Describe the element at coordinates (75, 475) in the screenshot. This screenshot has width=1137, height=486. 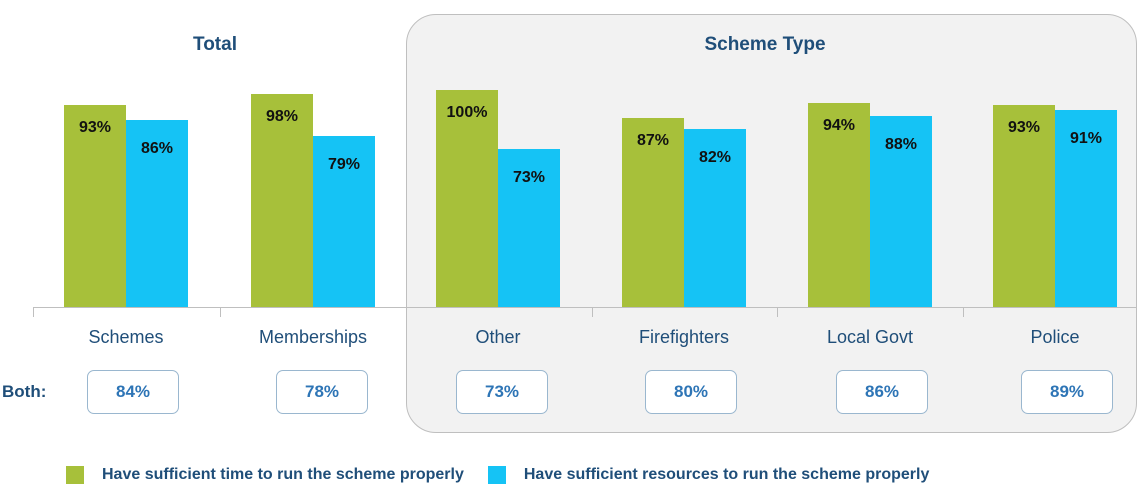
I see `legend-swatch-time` at that location.